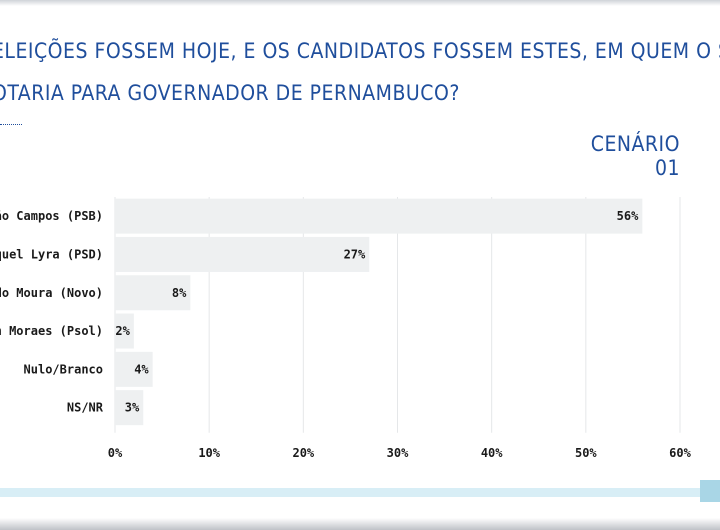 Image resolution: width=720 pixels, height=530 pixels. What do you see at coordinates (355, 254) in the screenshot?
I see `value-label: 27%` at bounding box center [355, 254].